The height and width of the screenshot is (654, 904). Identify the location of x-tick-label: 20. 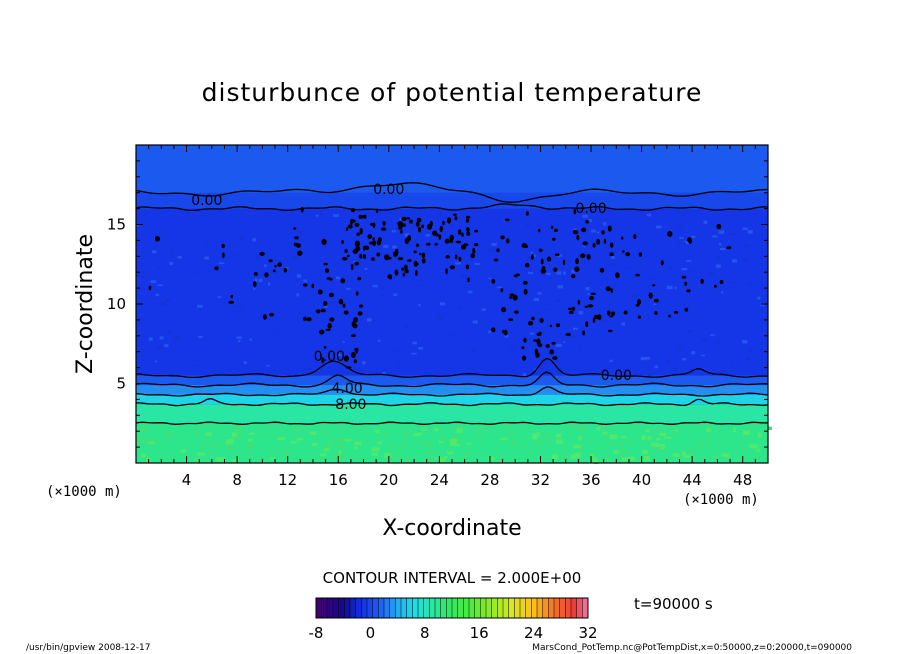
(388, 480).